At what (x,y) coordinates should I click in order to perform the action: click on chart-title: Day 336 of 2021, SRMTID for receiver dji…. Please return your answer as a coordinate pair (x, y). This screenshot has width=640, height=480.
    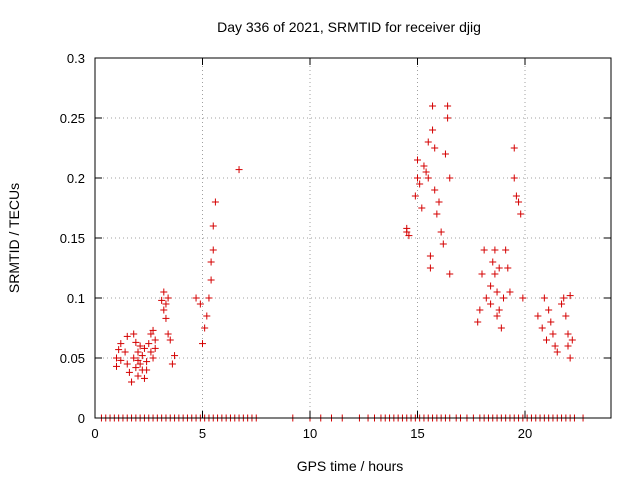
    Looking at the image, I should click on (349, 27).